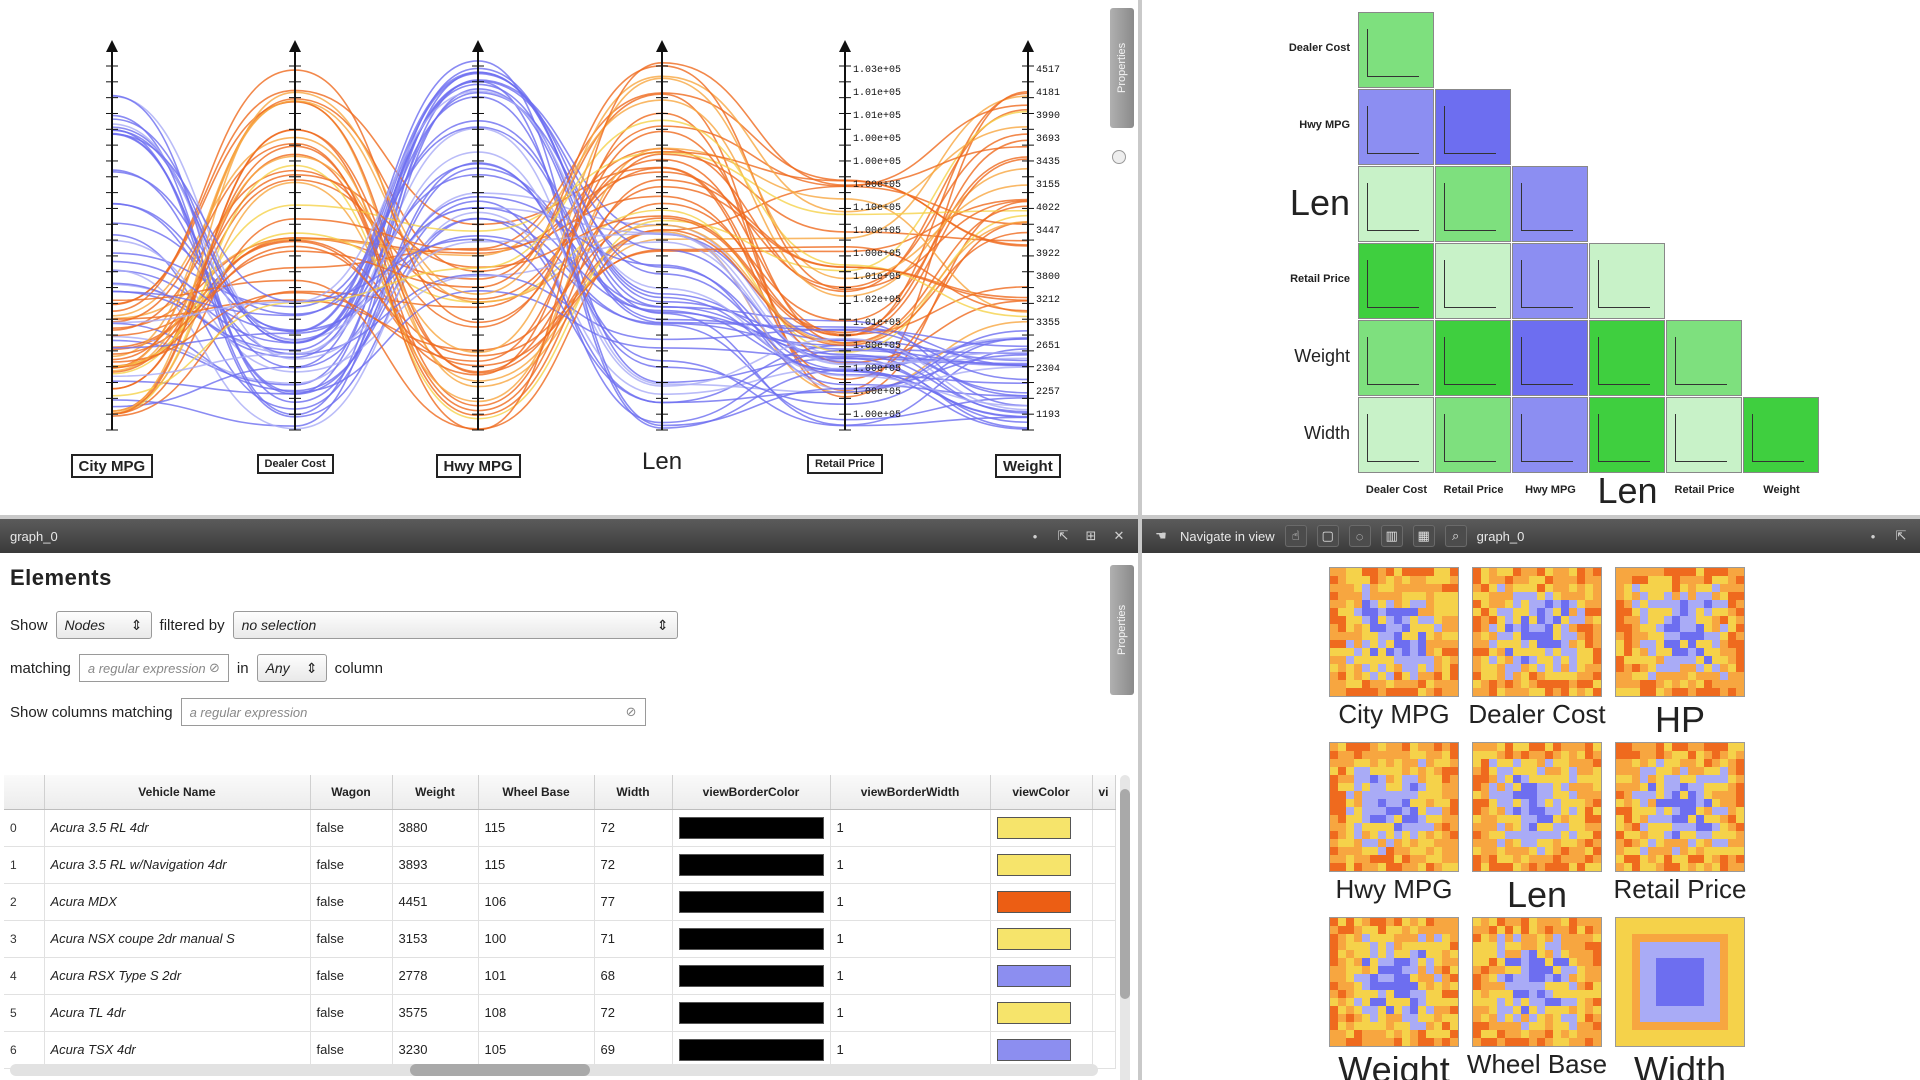  I want to click on width-cell: 68, so click(633, 976).